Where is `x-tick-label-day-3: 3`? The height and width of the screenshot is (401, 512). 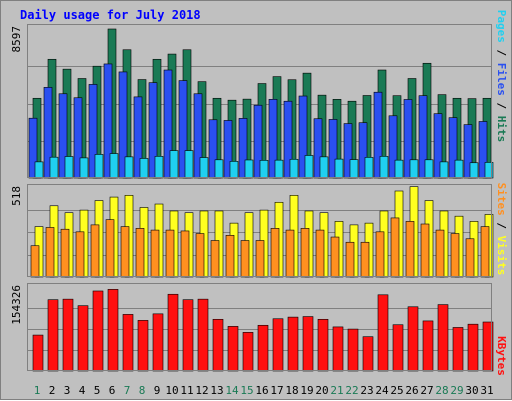
x-tick-label-day-3: 3 is located at coordinates (67, 390).